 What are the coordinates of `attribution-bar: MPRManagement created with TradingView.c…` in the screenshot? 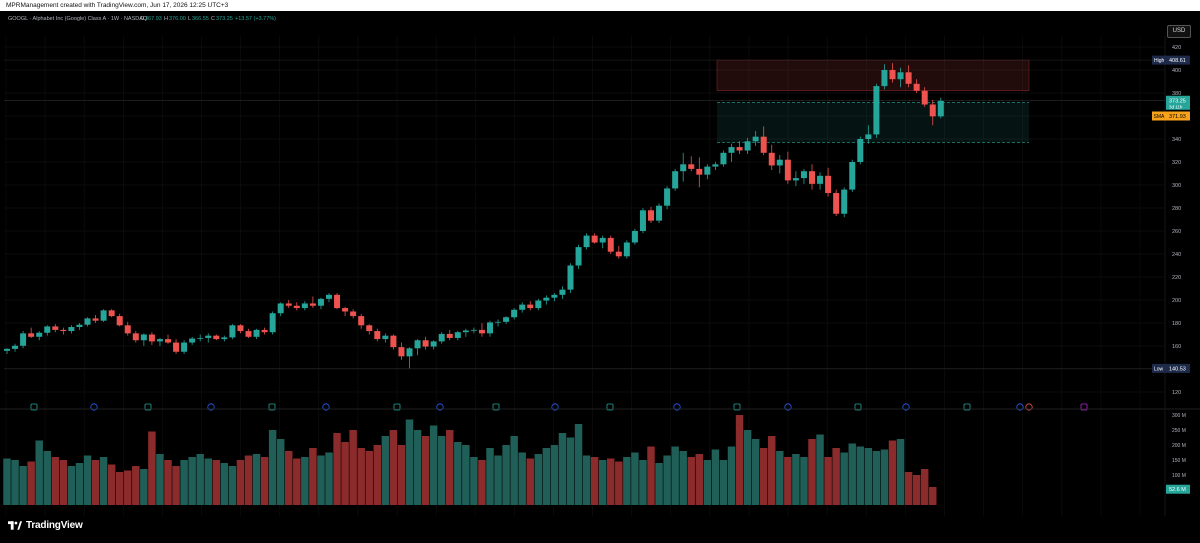 It's located at (600, 5).